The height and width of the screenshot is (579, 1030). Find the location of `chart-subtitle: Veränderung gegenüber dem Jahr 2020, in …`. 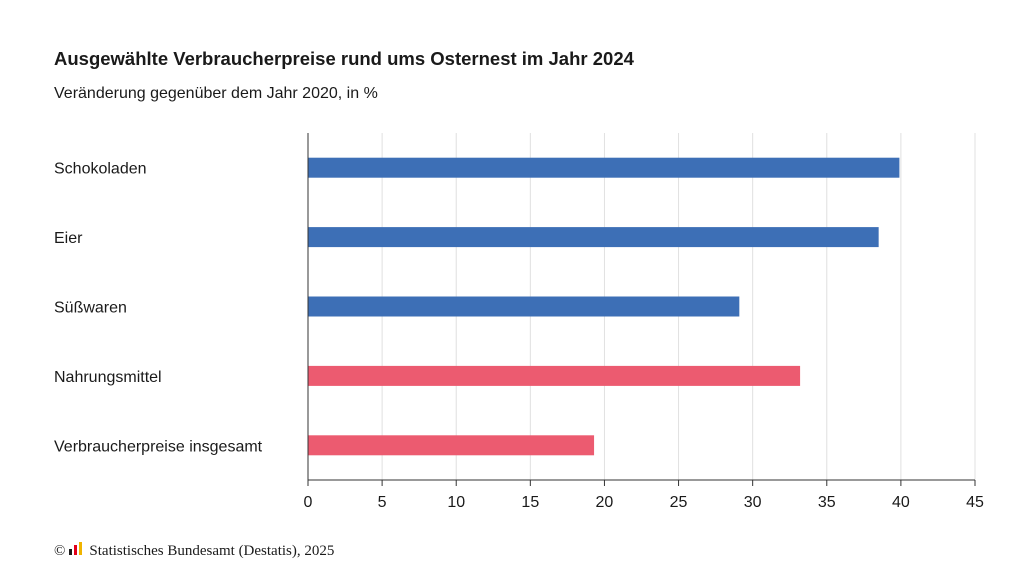

chart-subtitle: Veränderung gegenüber dem Jahr 2020, in … is located at coordinates (216, 93).